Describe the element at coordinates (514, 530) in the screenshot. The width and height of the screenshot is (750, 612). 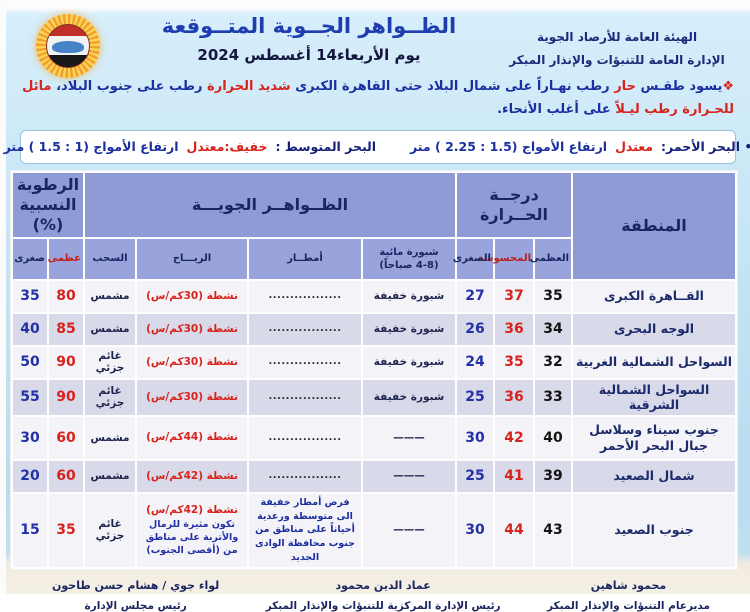
I see `cell-t_feel: 44` at that location.